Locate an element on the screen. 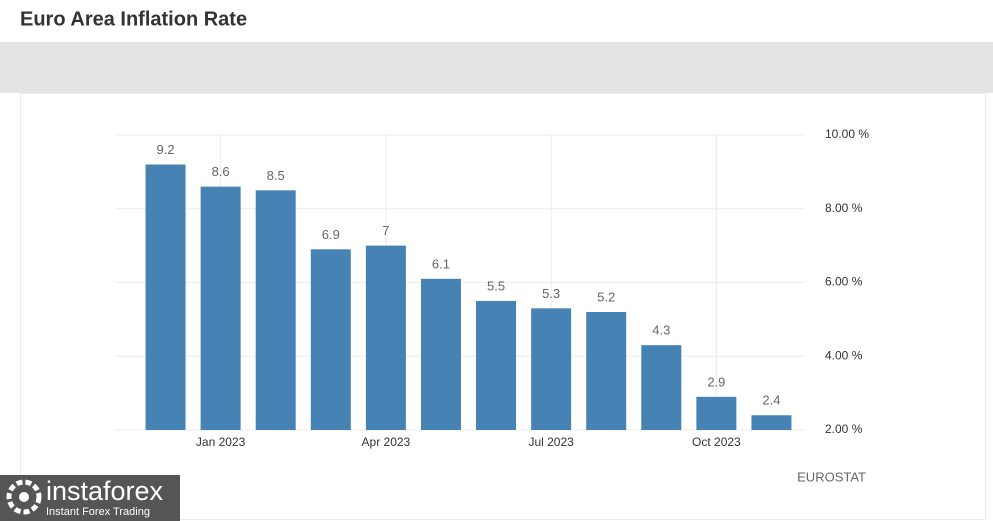 The height and width of the screenshot is (521, 993). value-label: 2.4 is located at coordinates (771, 400).